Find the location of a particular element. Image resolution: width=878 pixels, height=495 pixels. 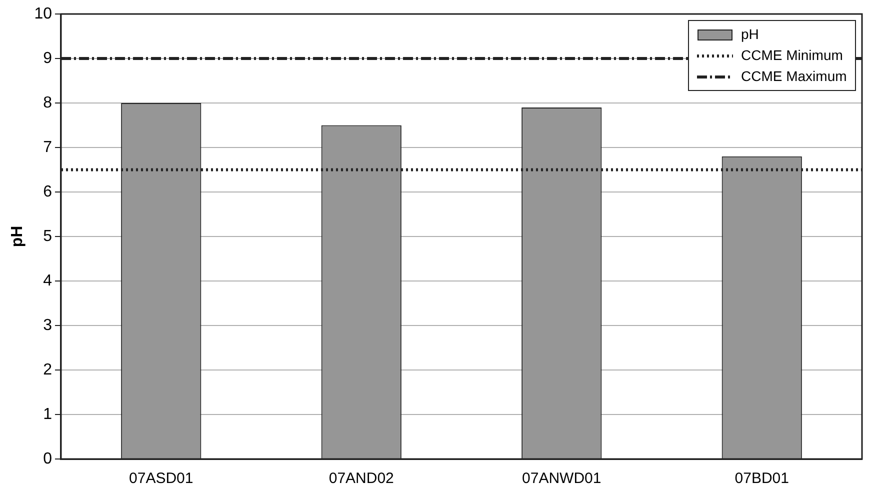

y-tick-label: 8 is located at coordinates (47, 103).